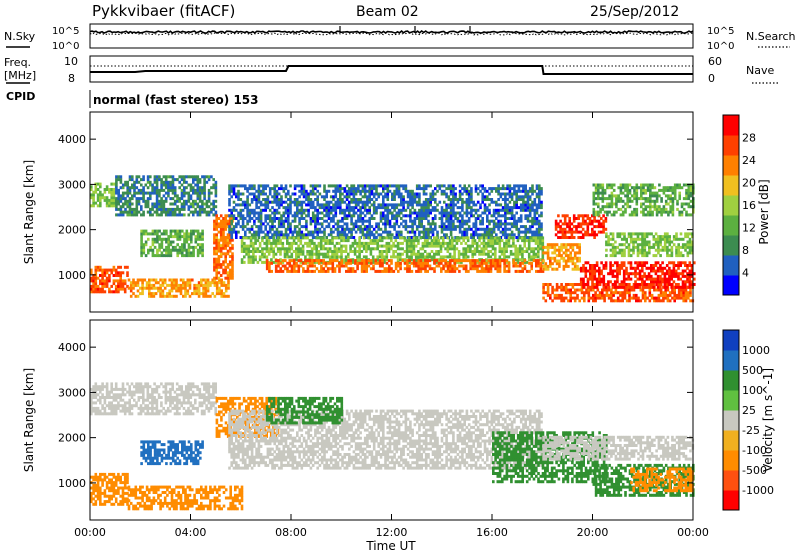 This screenshot has width=800, height=554. Describe the element at coordinates (176, 100) in the screenshot. I see `cpid-value: normal (fast stereo) 153` at that location.